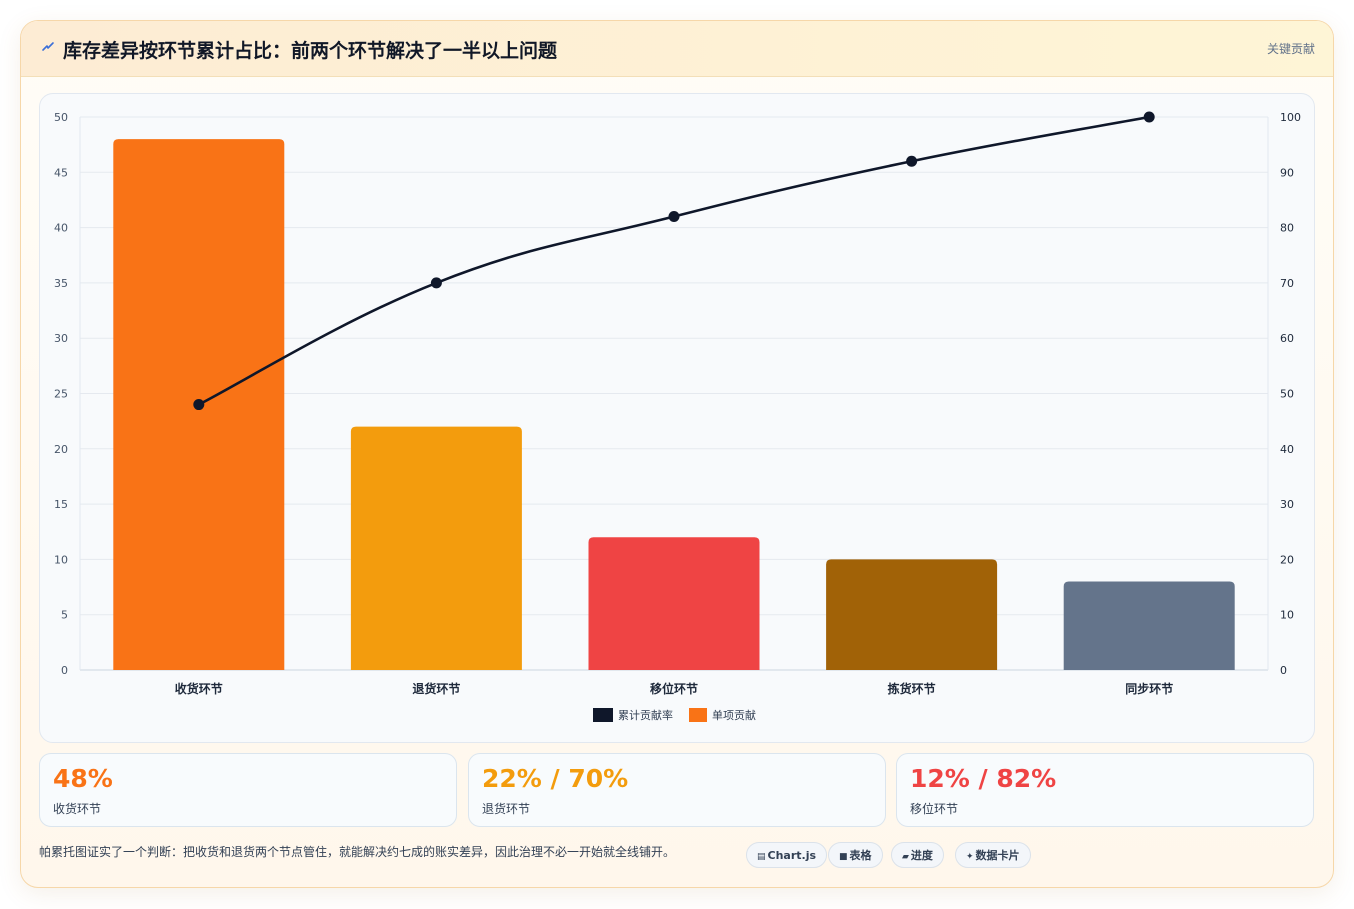  What do you see at coordinates (48, 46) in the screenshot?
I see `lightning-icon` at bounding box center [48, 46].